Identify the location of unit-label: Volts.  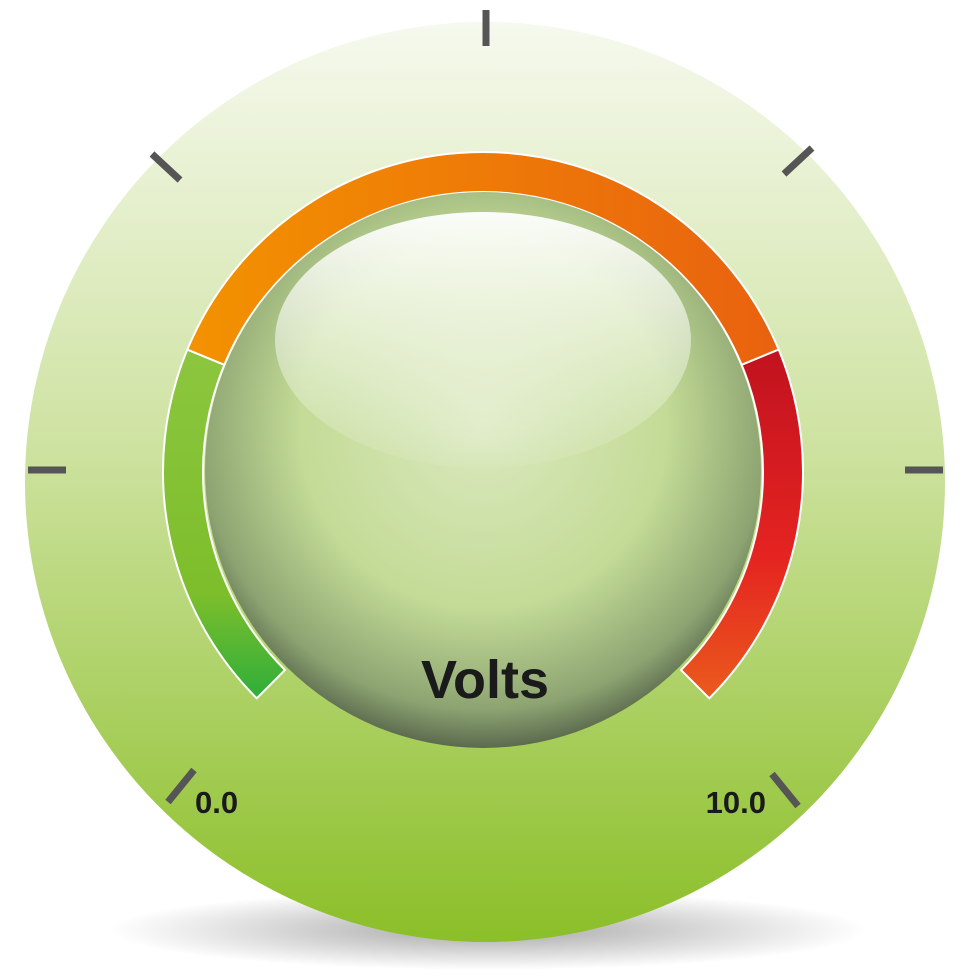
(485, 680).